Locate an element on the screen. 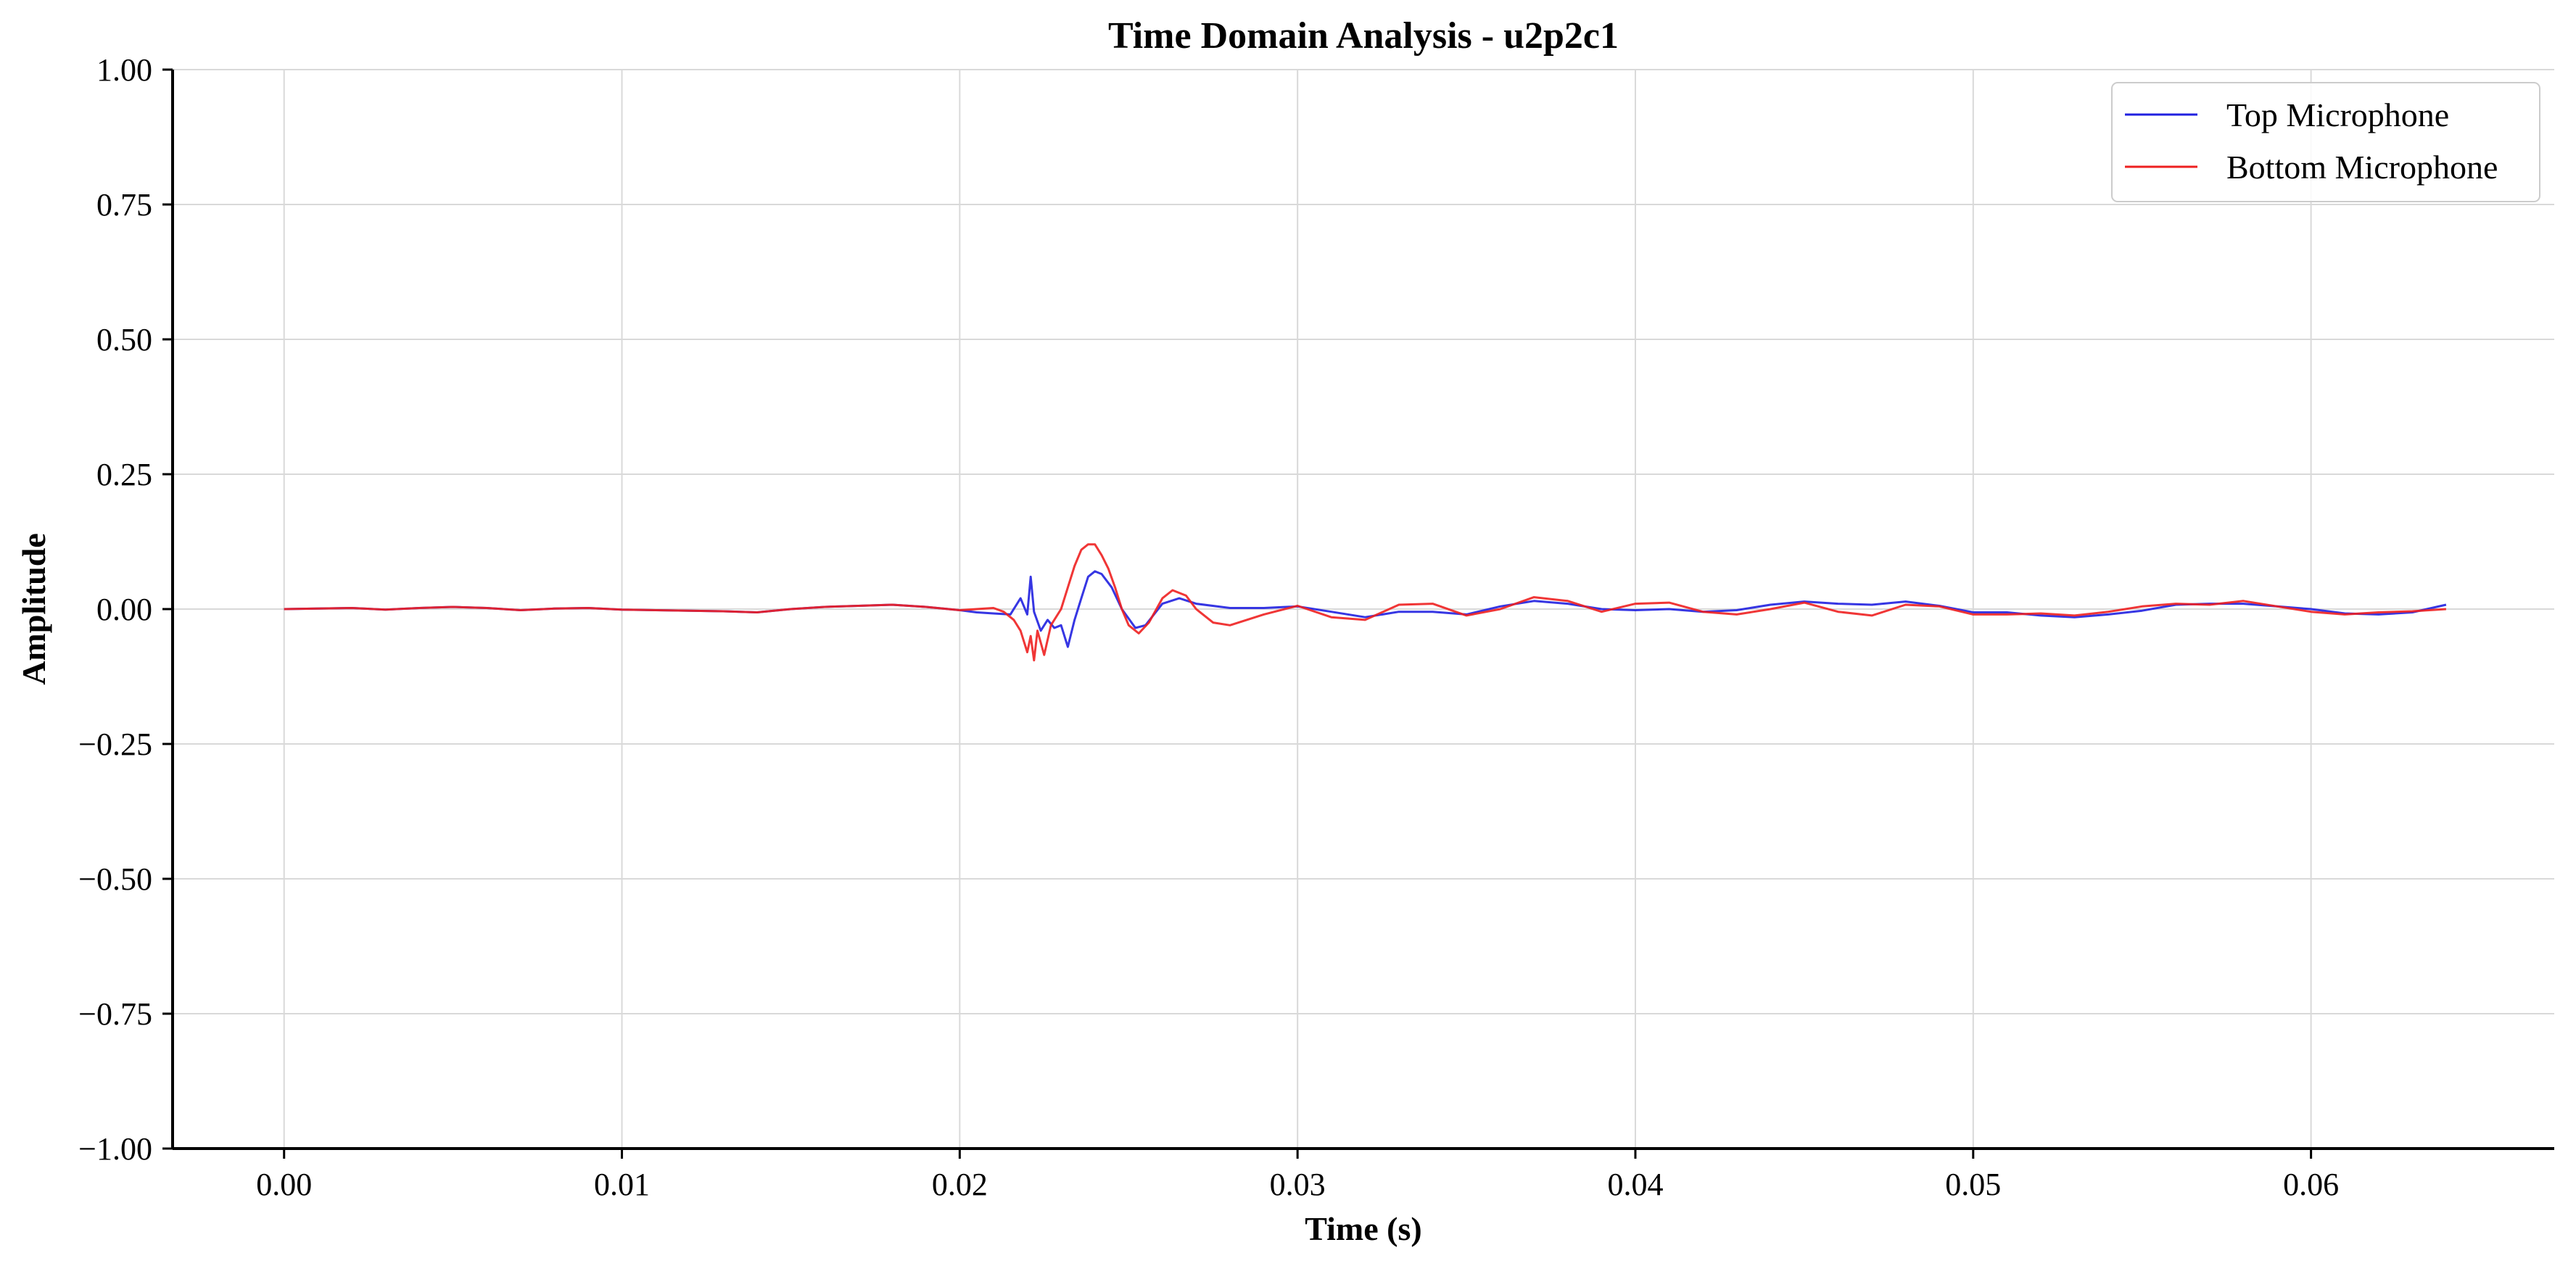  x-axis-label: Time (s) is located at coordinates (1363, 1228).